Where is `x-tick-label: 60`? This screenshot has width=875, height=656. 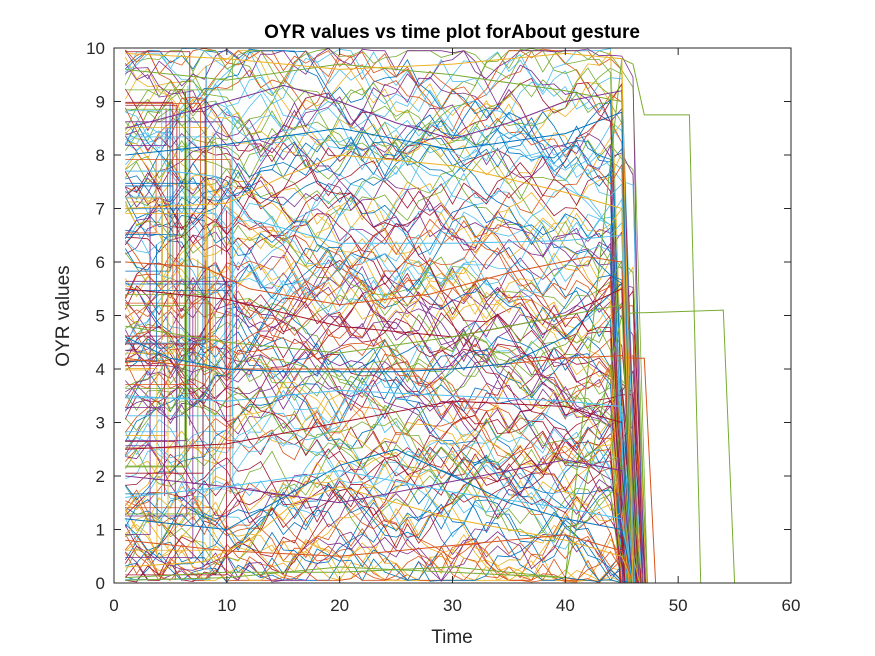 x-tick-label: 60 is located at coordinates (791, 605).